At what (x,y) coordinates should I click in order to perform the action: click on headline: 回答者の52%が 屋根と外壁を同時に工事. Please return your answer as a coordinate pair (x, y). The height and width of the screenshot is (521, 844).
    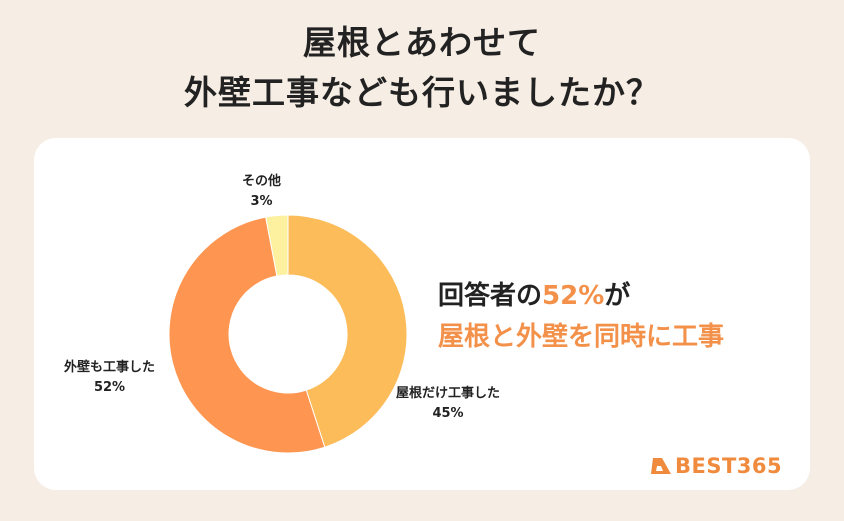
    Looking at the image, I should click on (581, 317).